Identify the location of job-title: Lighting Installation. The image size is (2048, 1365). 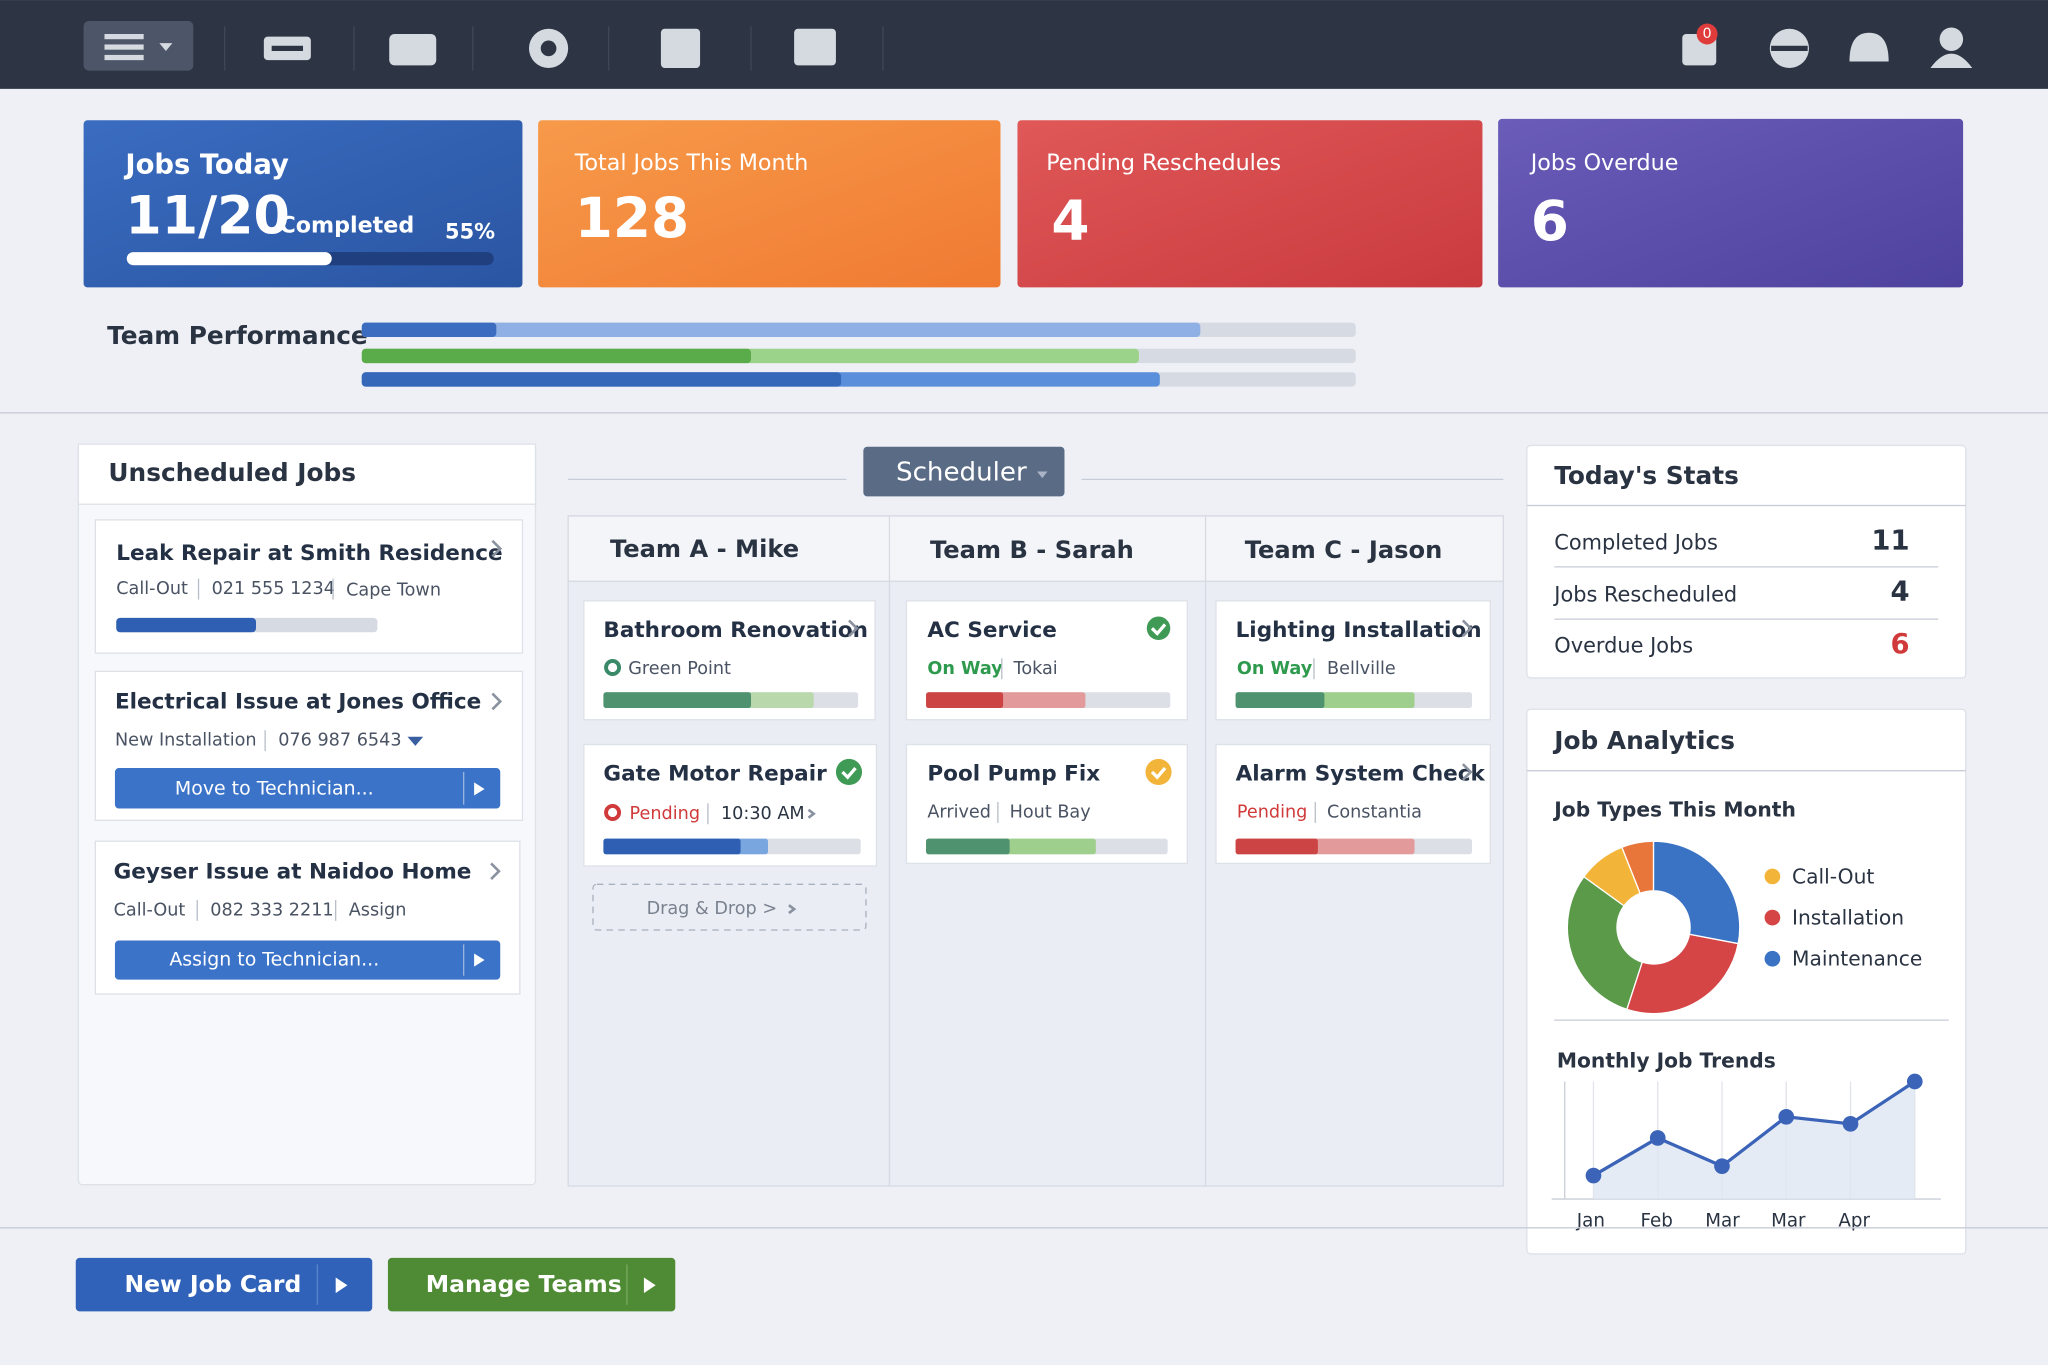
(1359, 630).